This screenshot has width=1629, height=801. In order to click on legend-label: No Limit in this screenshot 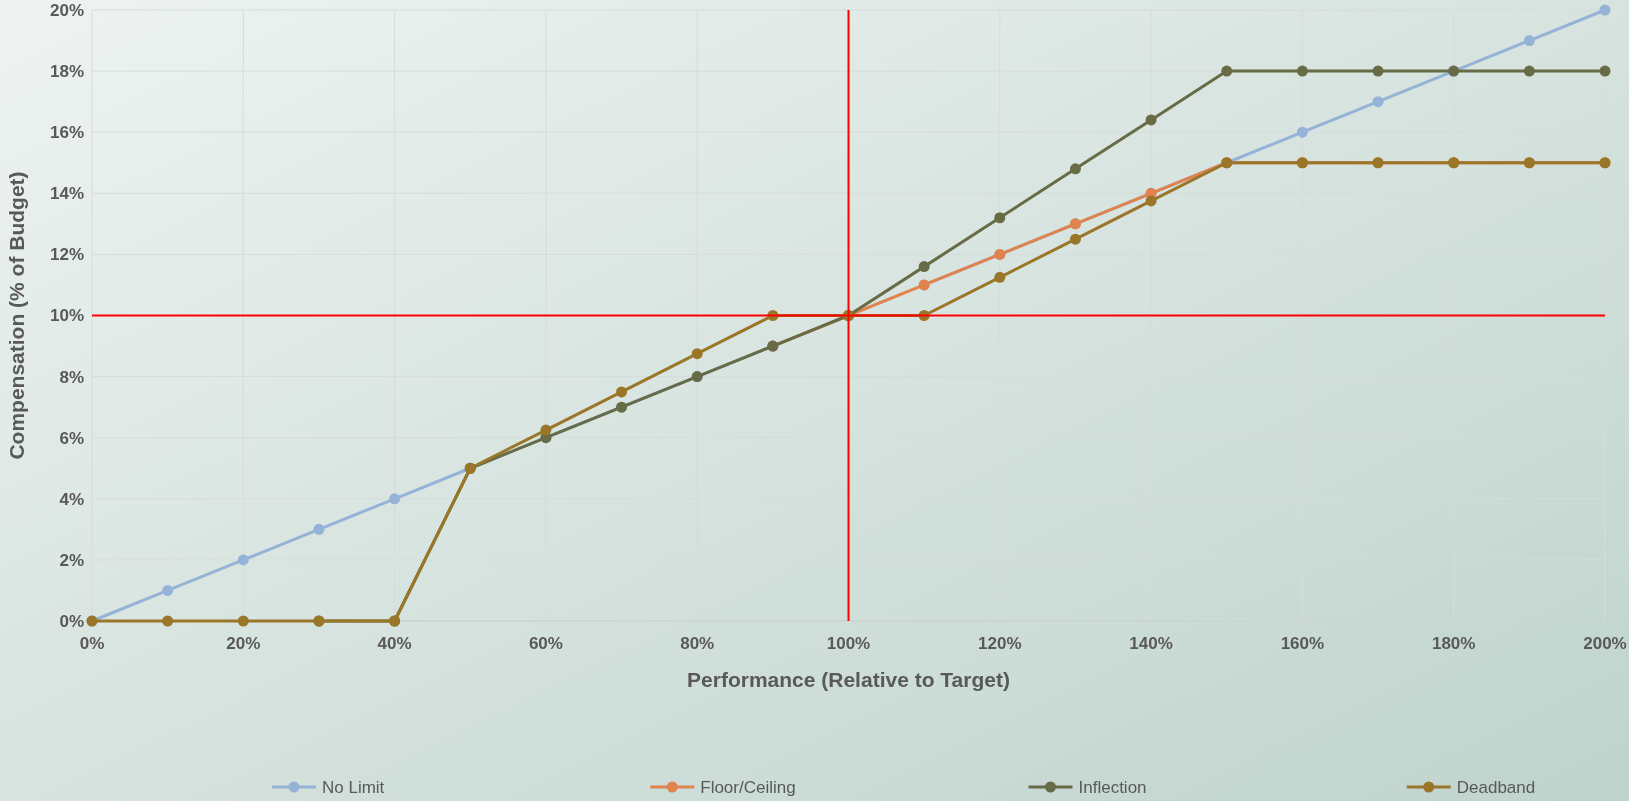, I will do `click(353, 787)`.